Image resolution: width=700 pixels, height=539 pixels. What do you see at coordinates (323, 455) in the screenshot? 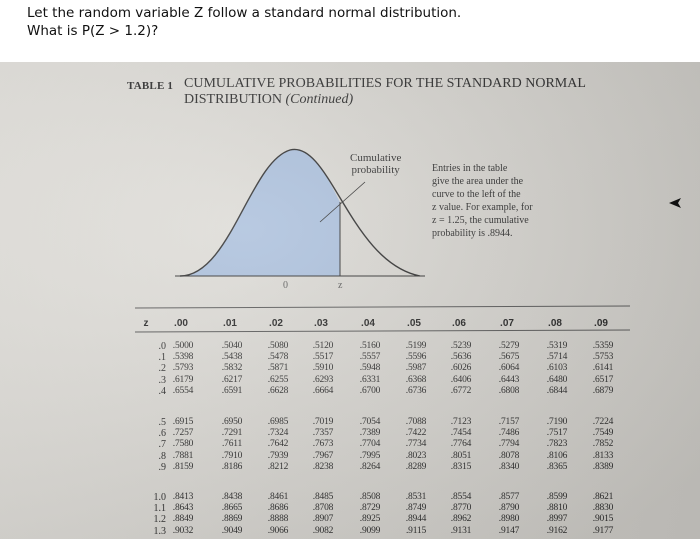
I see `probability-cell: .7967` at bounding box center [323, 455].